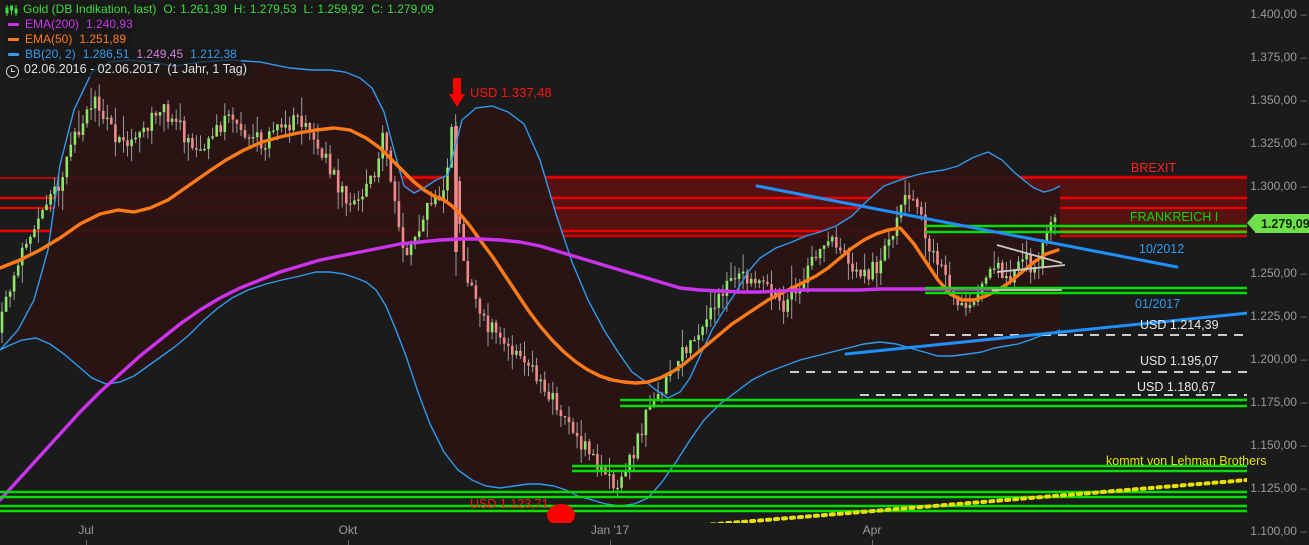 This screenshot has width=1309, height=545. What do you see at coordinates (86, 530) in the screenshot?
I see `time-tick: Jul` at bounding box center [86, 530].